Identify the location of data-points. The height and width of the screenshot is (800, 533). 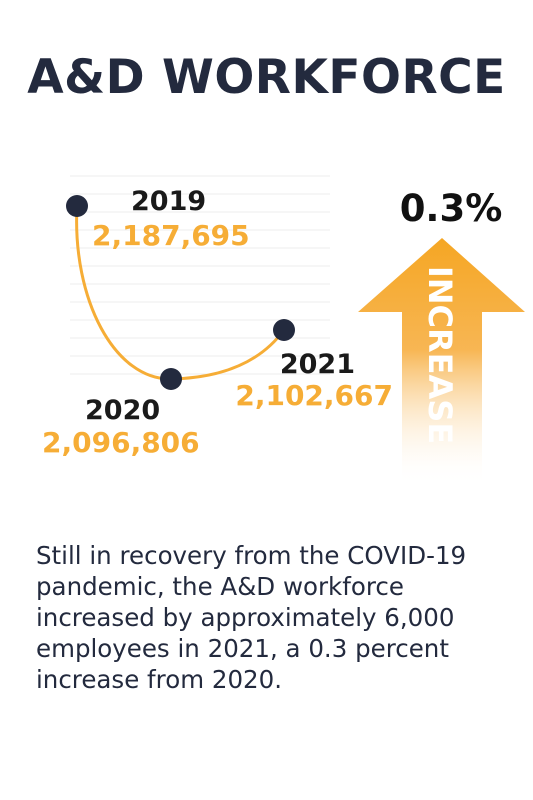
(180, 292).